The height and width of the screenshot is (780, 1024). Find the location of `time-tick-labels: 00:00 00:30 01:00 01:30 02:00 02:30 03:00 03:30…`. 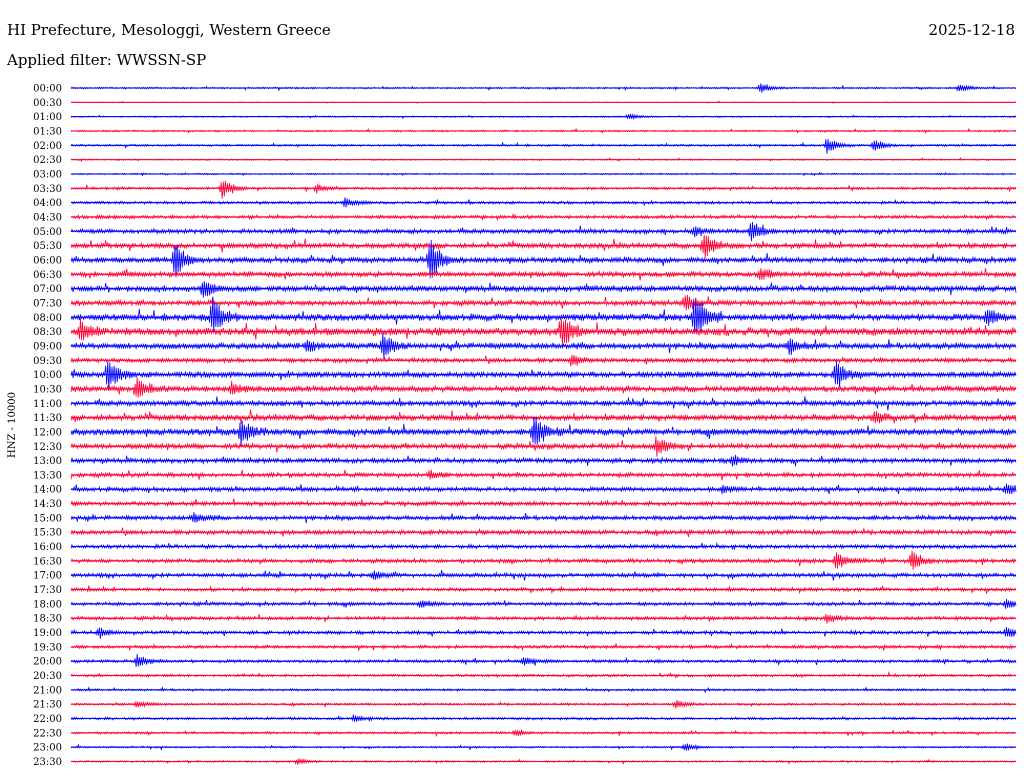

time-tick-labels: 00:00 00:30 01:00 01:30 02:00 02:30 03:00 03:30… is located at coordinates (47, 426).